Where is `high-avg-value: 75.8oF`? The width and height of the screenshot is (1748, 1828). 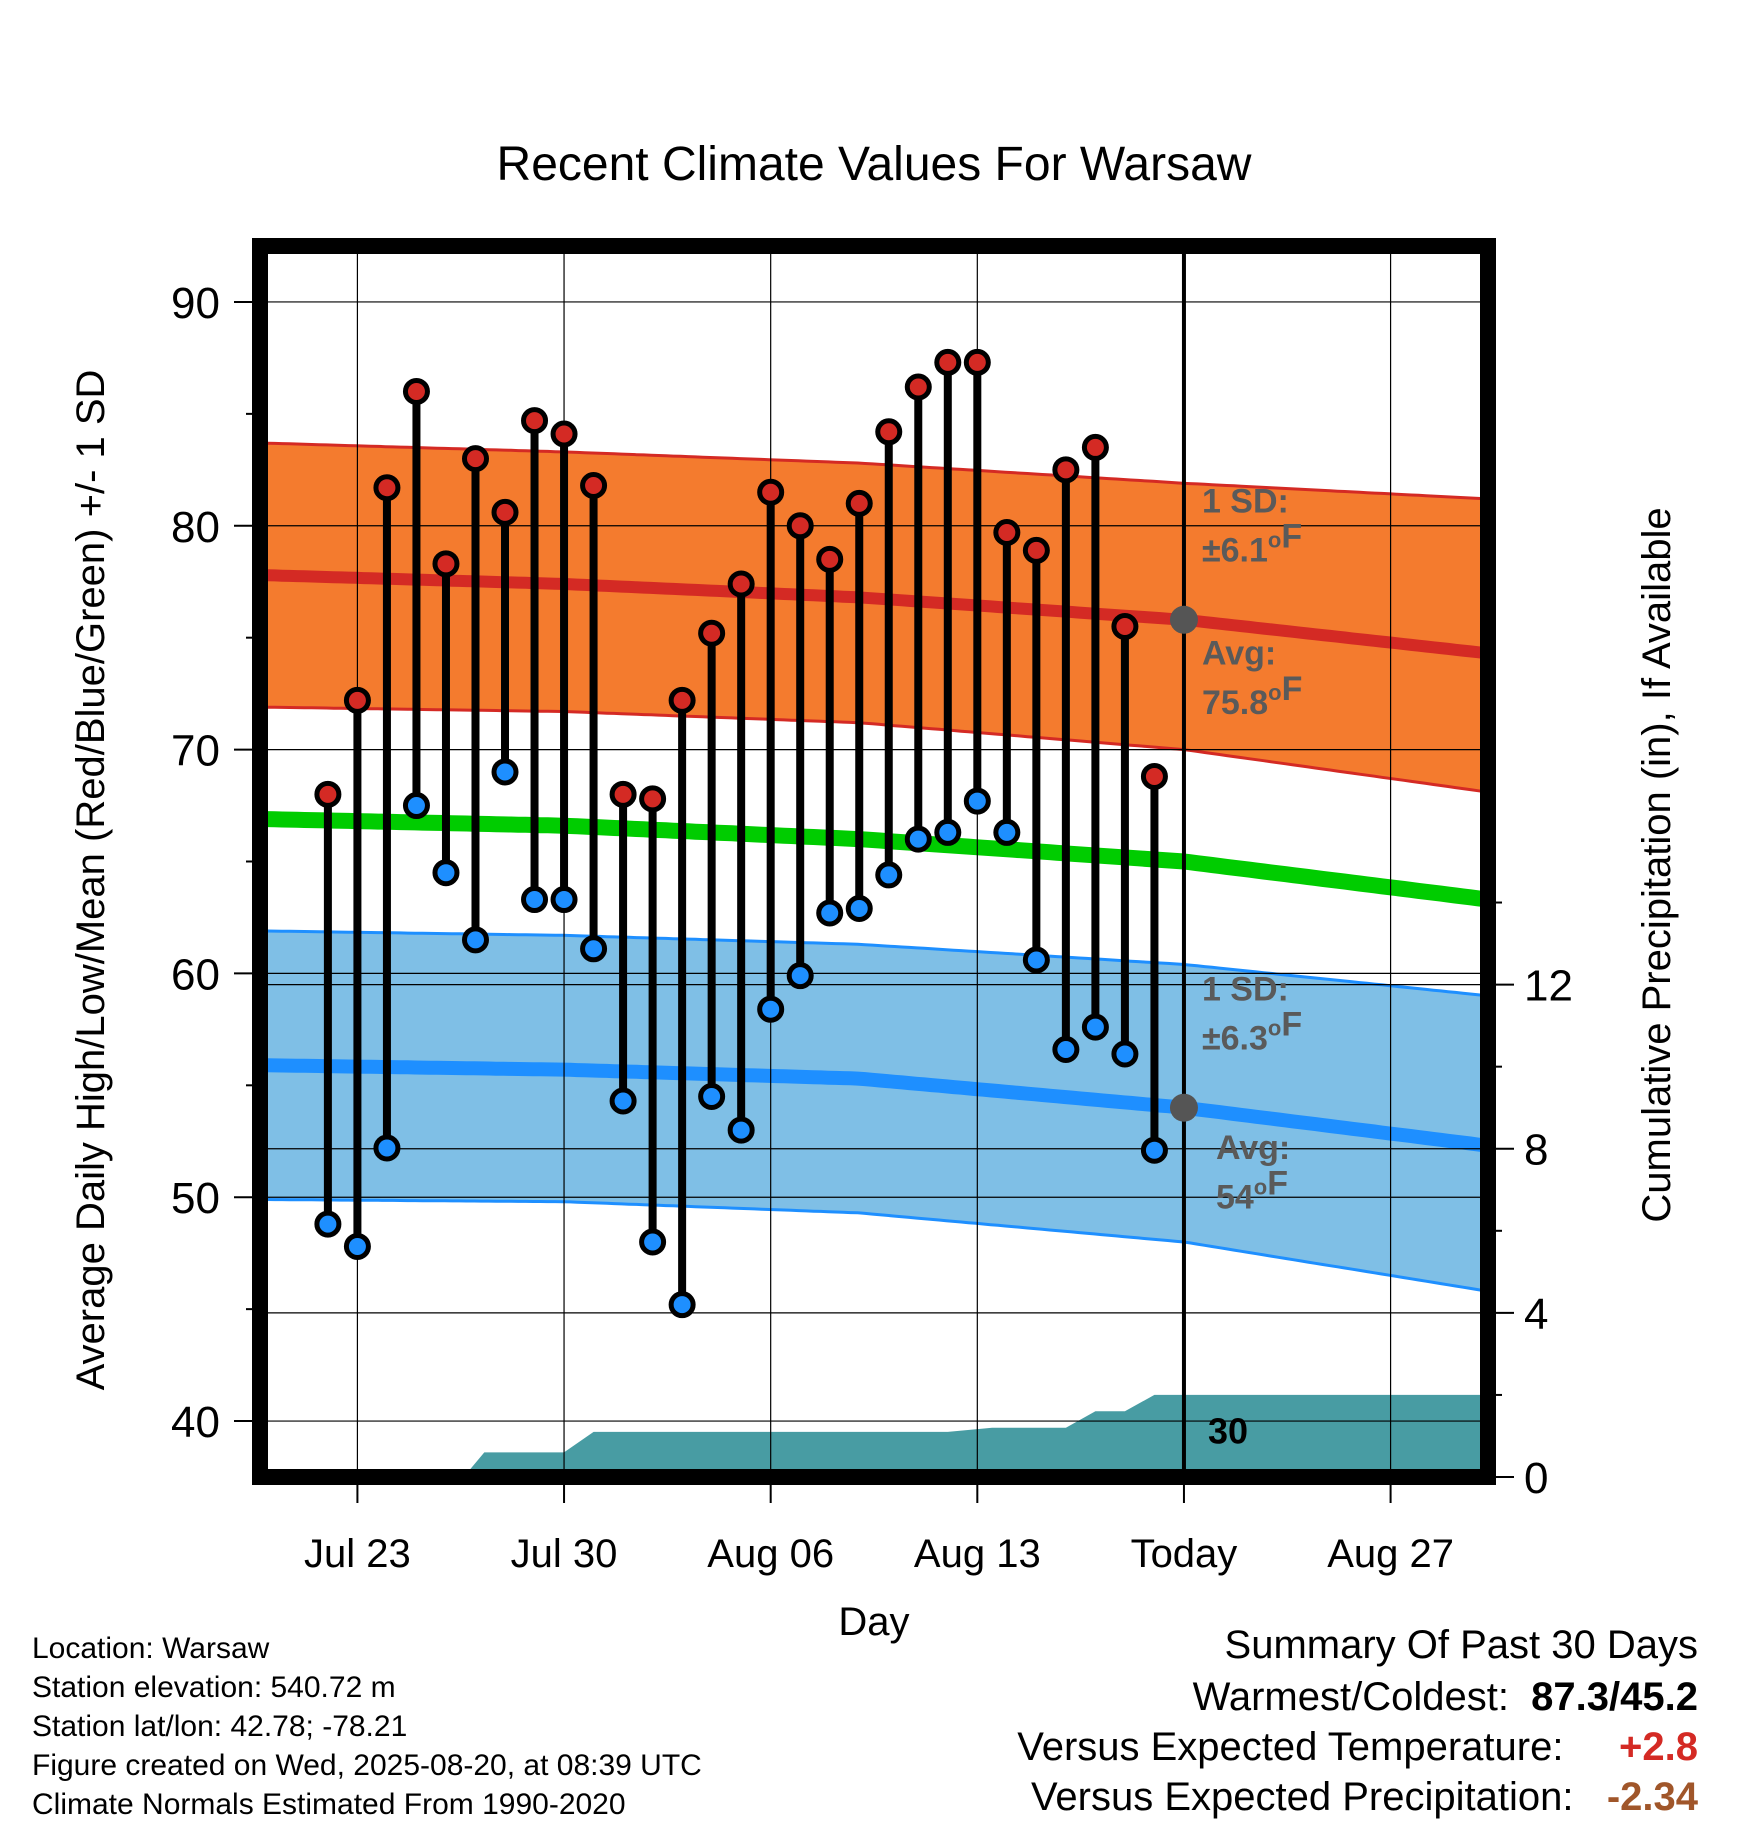 high-avg-value: 75.8oF is located at coordinates (1252, 696).